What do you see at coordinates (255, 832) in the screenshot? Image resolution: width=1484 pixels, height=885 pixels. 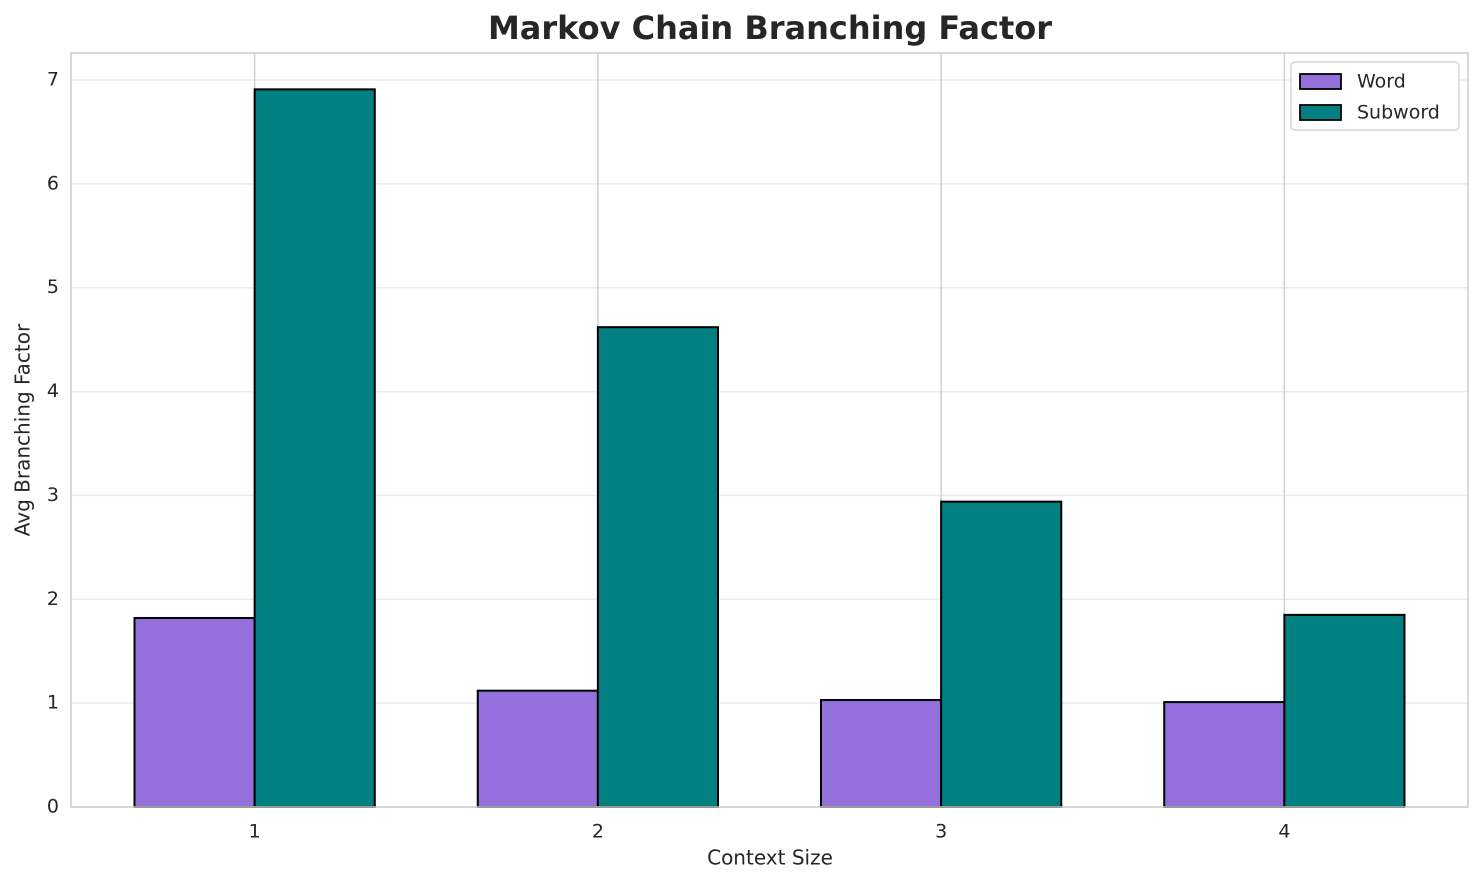 I see `x-tick-label: 1` at bounding box center [255, 832].